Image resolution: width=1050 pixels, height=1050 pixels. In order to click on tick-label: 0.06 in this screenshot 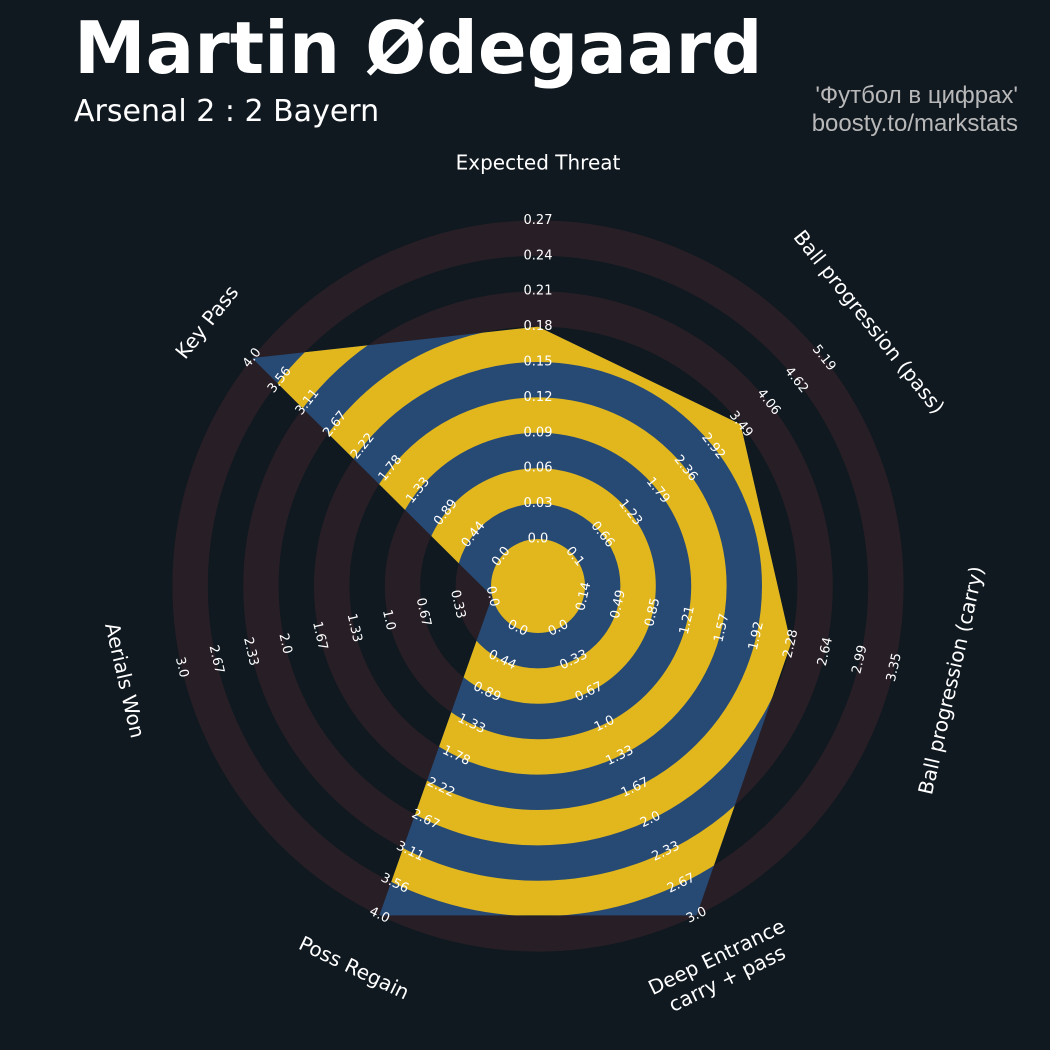, I will do `click(538, 468)`.